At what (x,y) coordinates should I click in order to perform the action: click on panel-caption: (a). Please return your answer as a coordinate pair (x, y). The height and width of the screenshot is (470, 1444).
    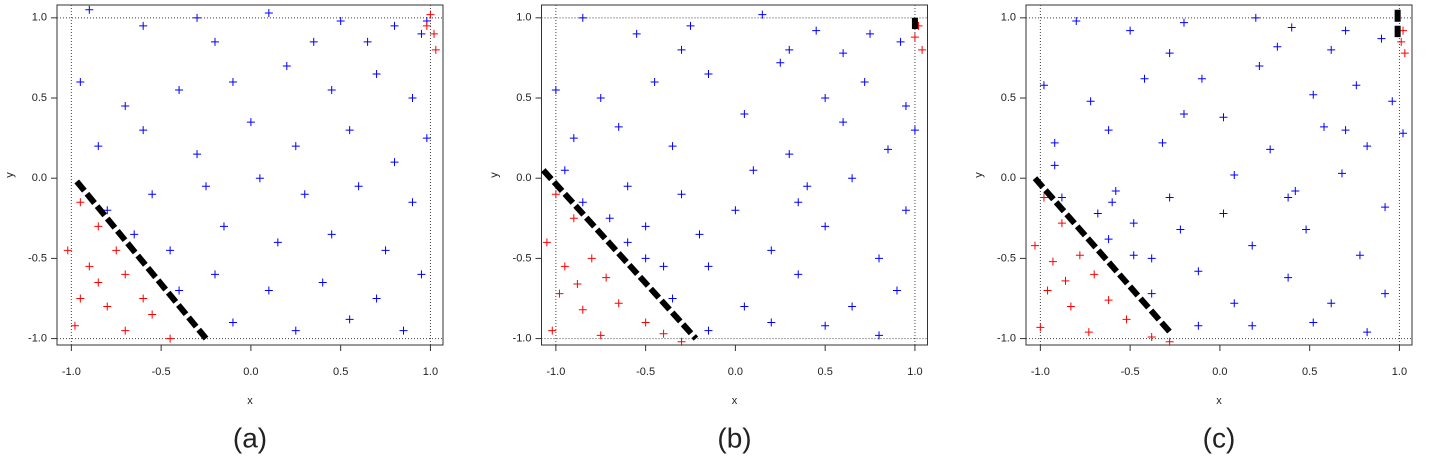
    Looking at the image, I should click on (250, 437).